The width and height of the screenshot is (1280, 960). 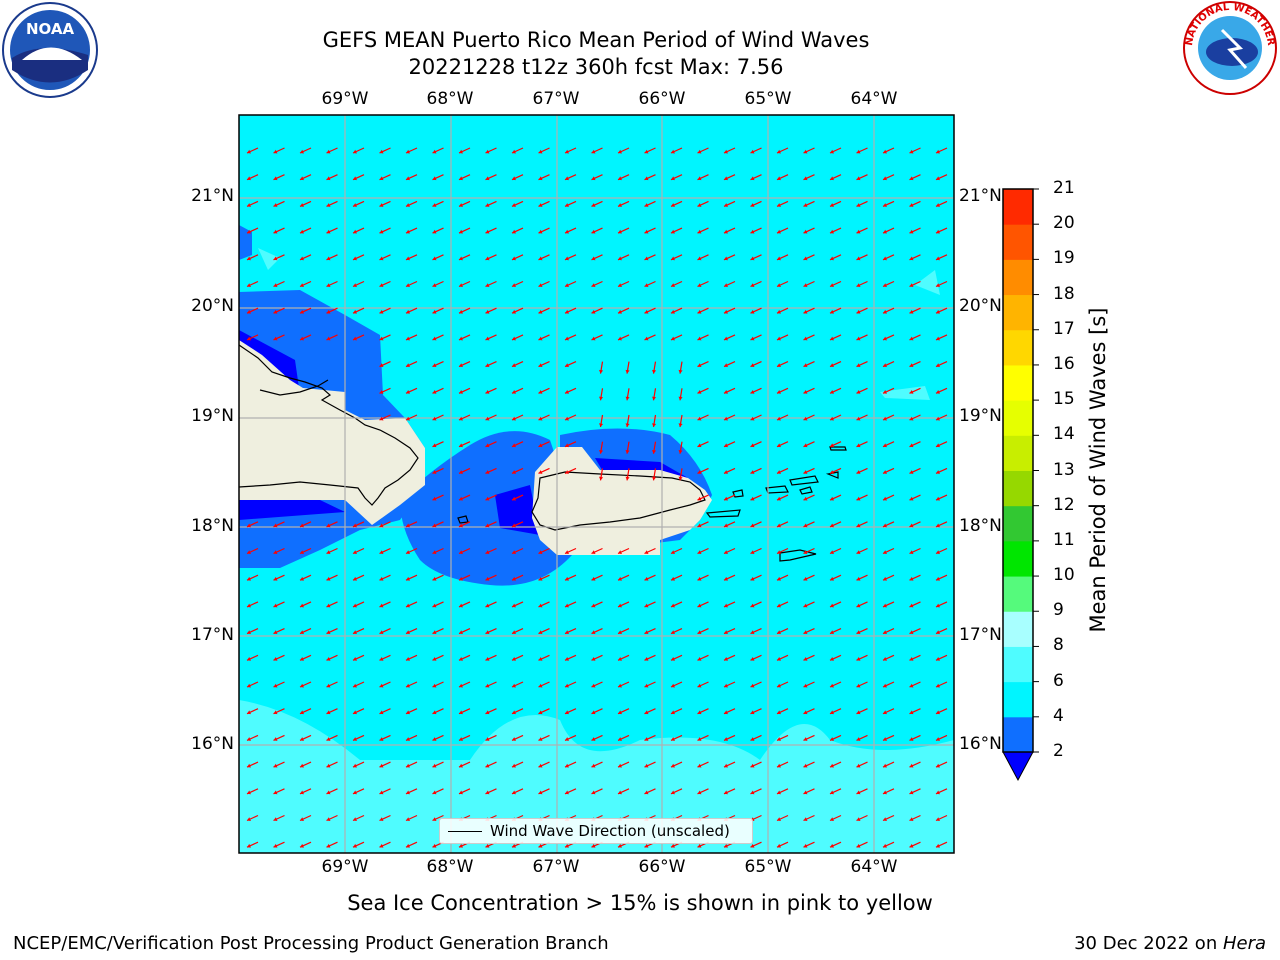 What do you see at coordinates (1064, 223) in the screenshot?
I see `colorbar-tick-20: 20` at bounding box center [1064, 223].